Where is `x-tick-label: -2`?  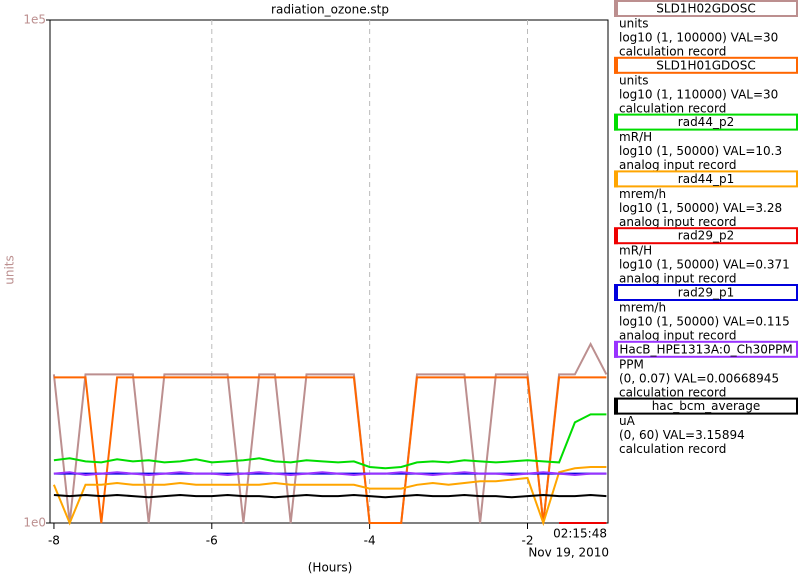 x-tick-label: -2 is located at coordinates (528, 541).